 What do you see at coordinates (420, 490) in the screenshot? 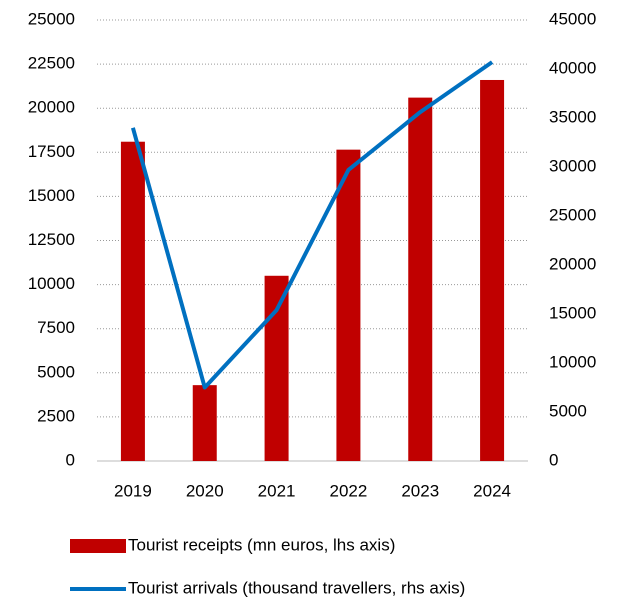
I see `x-tick-label: 2023` at bounding box center [420, 490].